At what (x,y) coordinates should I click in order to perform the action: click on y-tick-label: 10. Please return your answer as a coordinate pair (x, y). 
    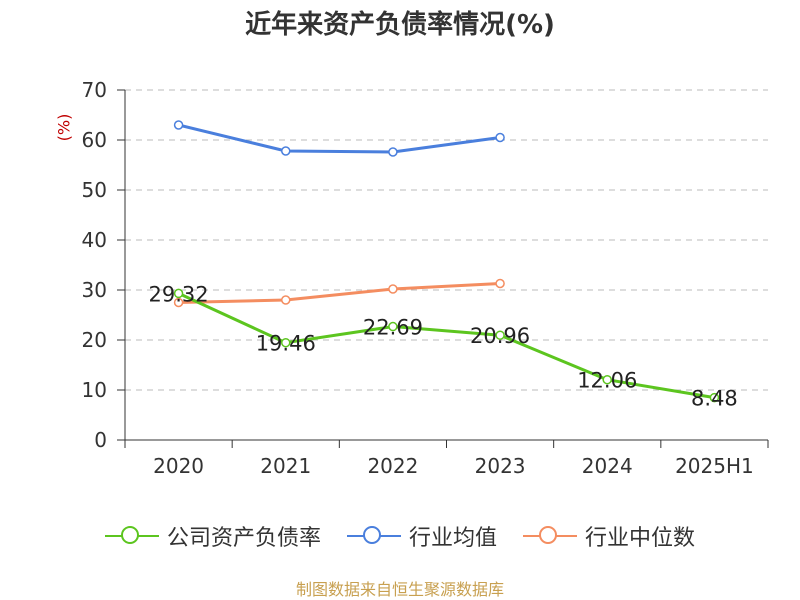
    Looking at the image, I should click on (94, 390).